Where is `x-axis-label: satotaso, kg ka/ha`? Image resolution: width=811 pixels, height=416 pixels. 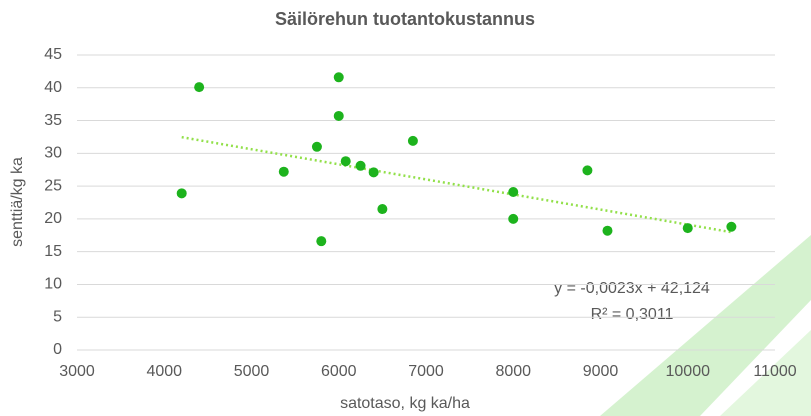
x-axis-label: satotaso, kg ka/ha is located at coordinates (405, 403).